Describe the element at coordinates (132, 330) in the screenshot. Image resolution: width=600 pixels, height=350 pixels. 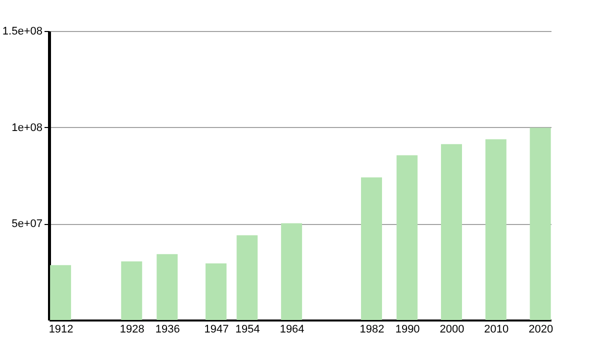
I see `x-tick-label: 1928` at that location.